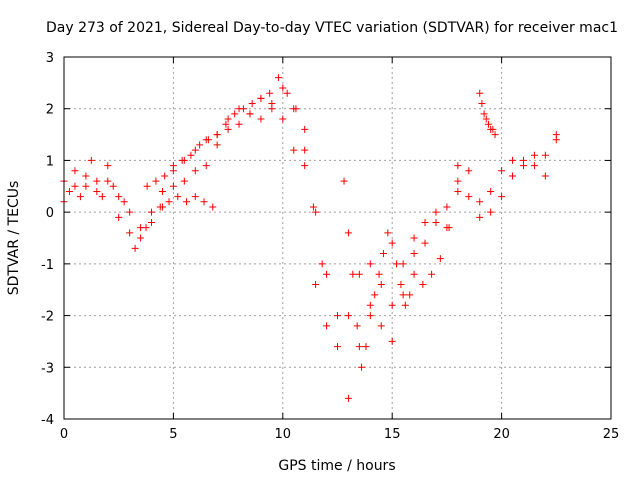  What do you see at coordinates (392, 434) in the screenshot?
I see `x-tick-label: 15` at bounding box center [392, 434].